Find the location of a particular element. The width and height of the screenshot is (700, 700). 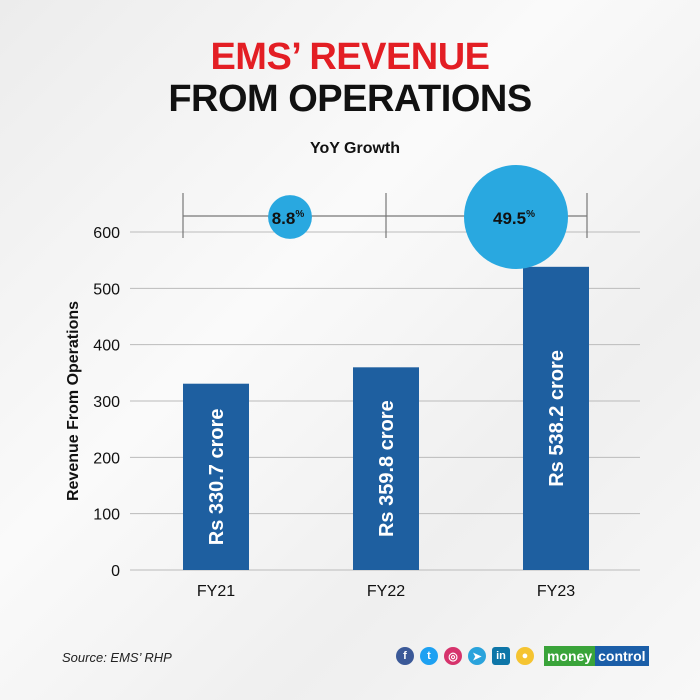

bar-FY21 is located at coordinates (216, 476).